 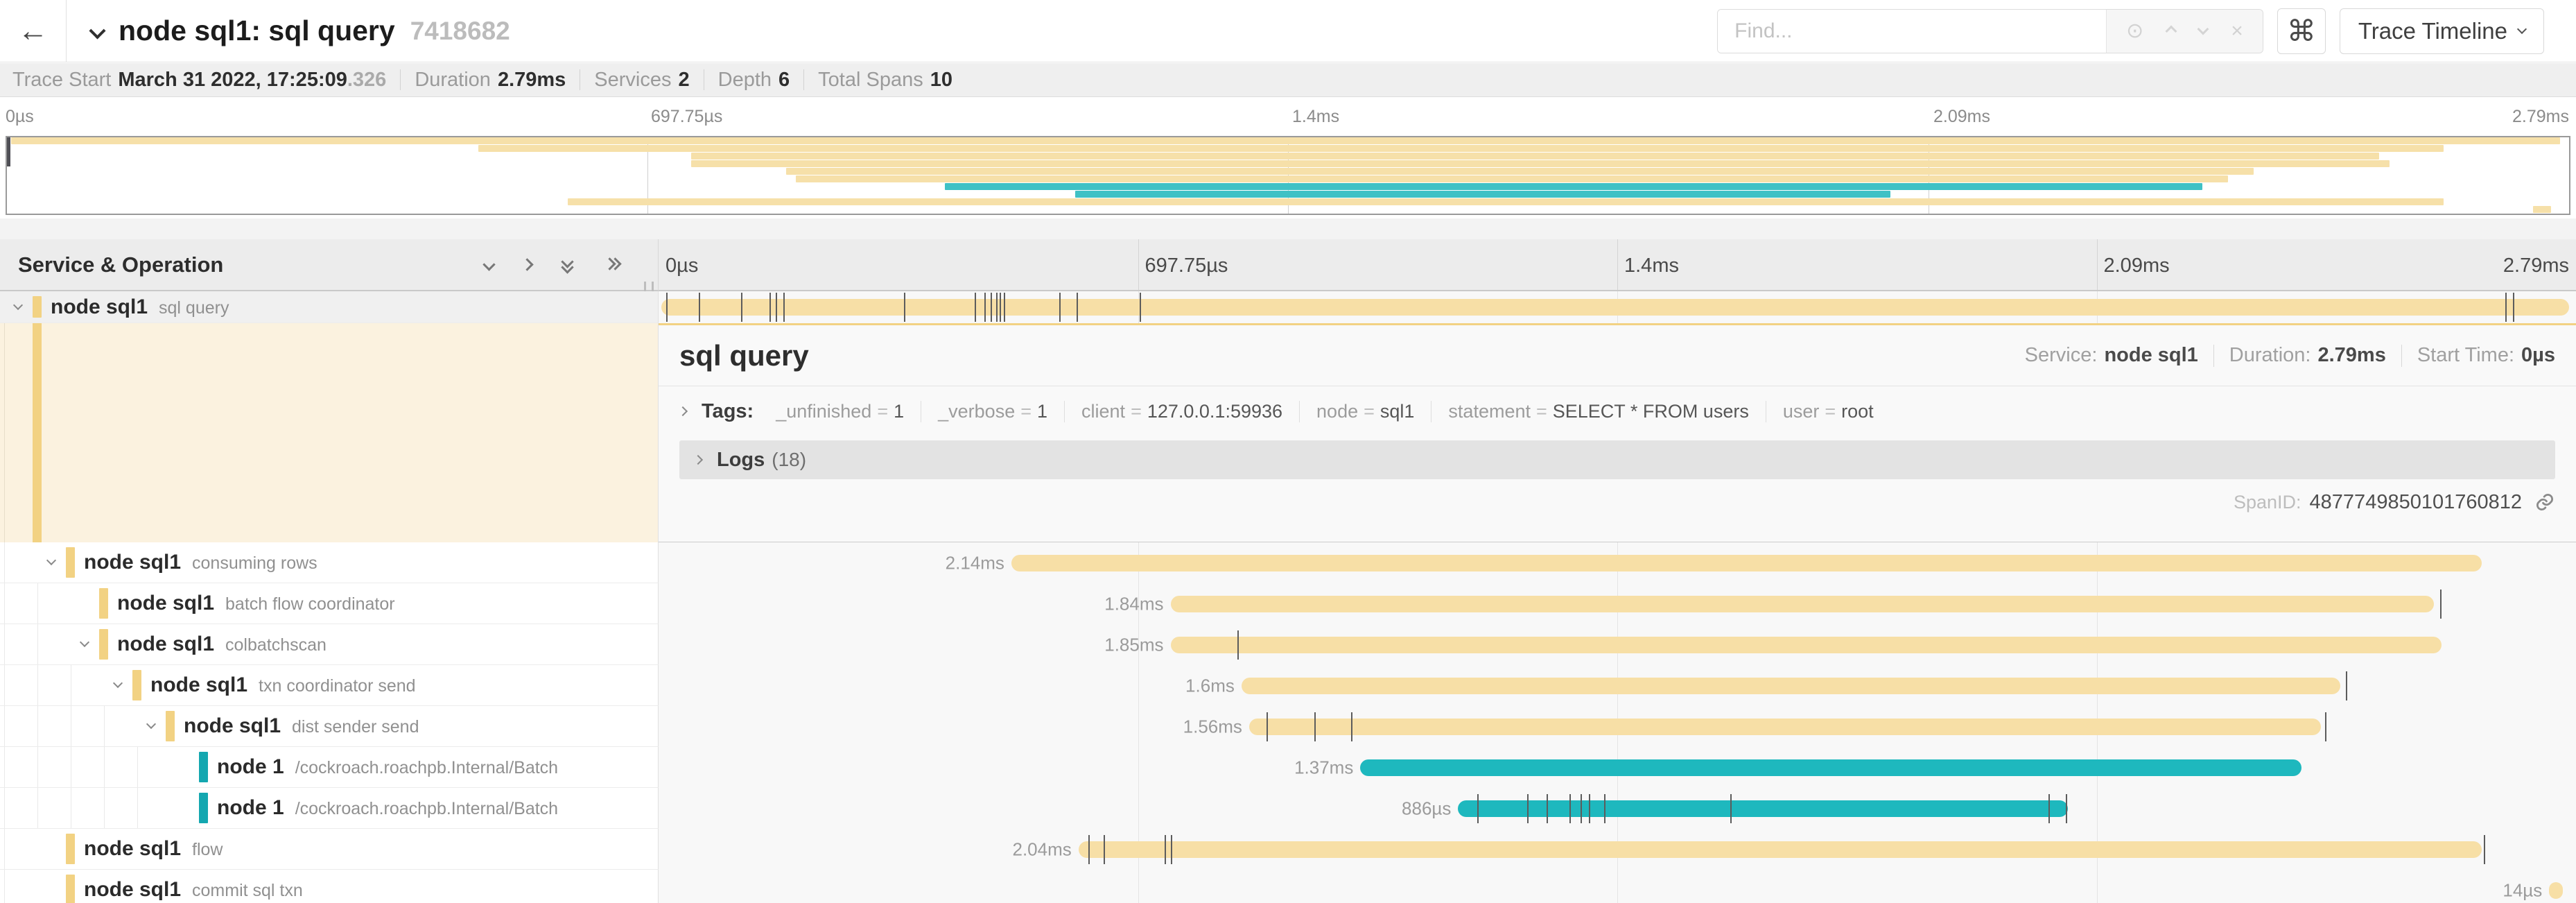 I want to click on column-resize-handle, so click(x=649, y=291).